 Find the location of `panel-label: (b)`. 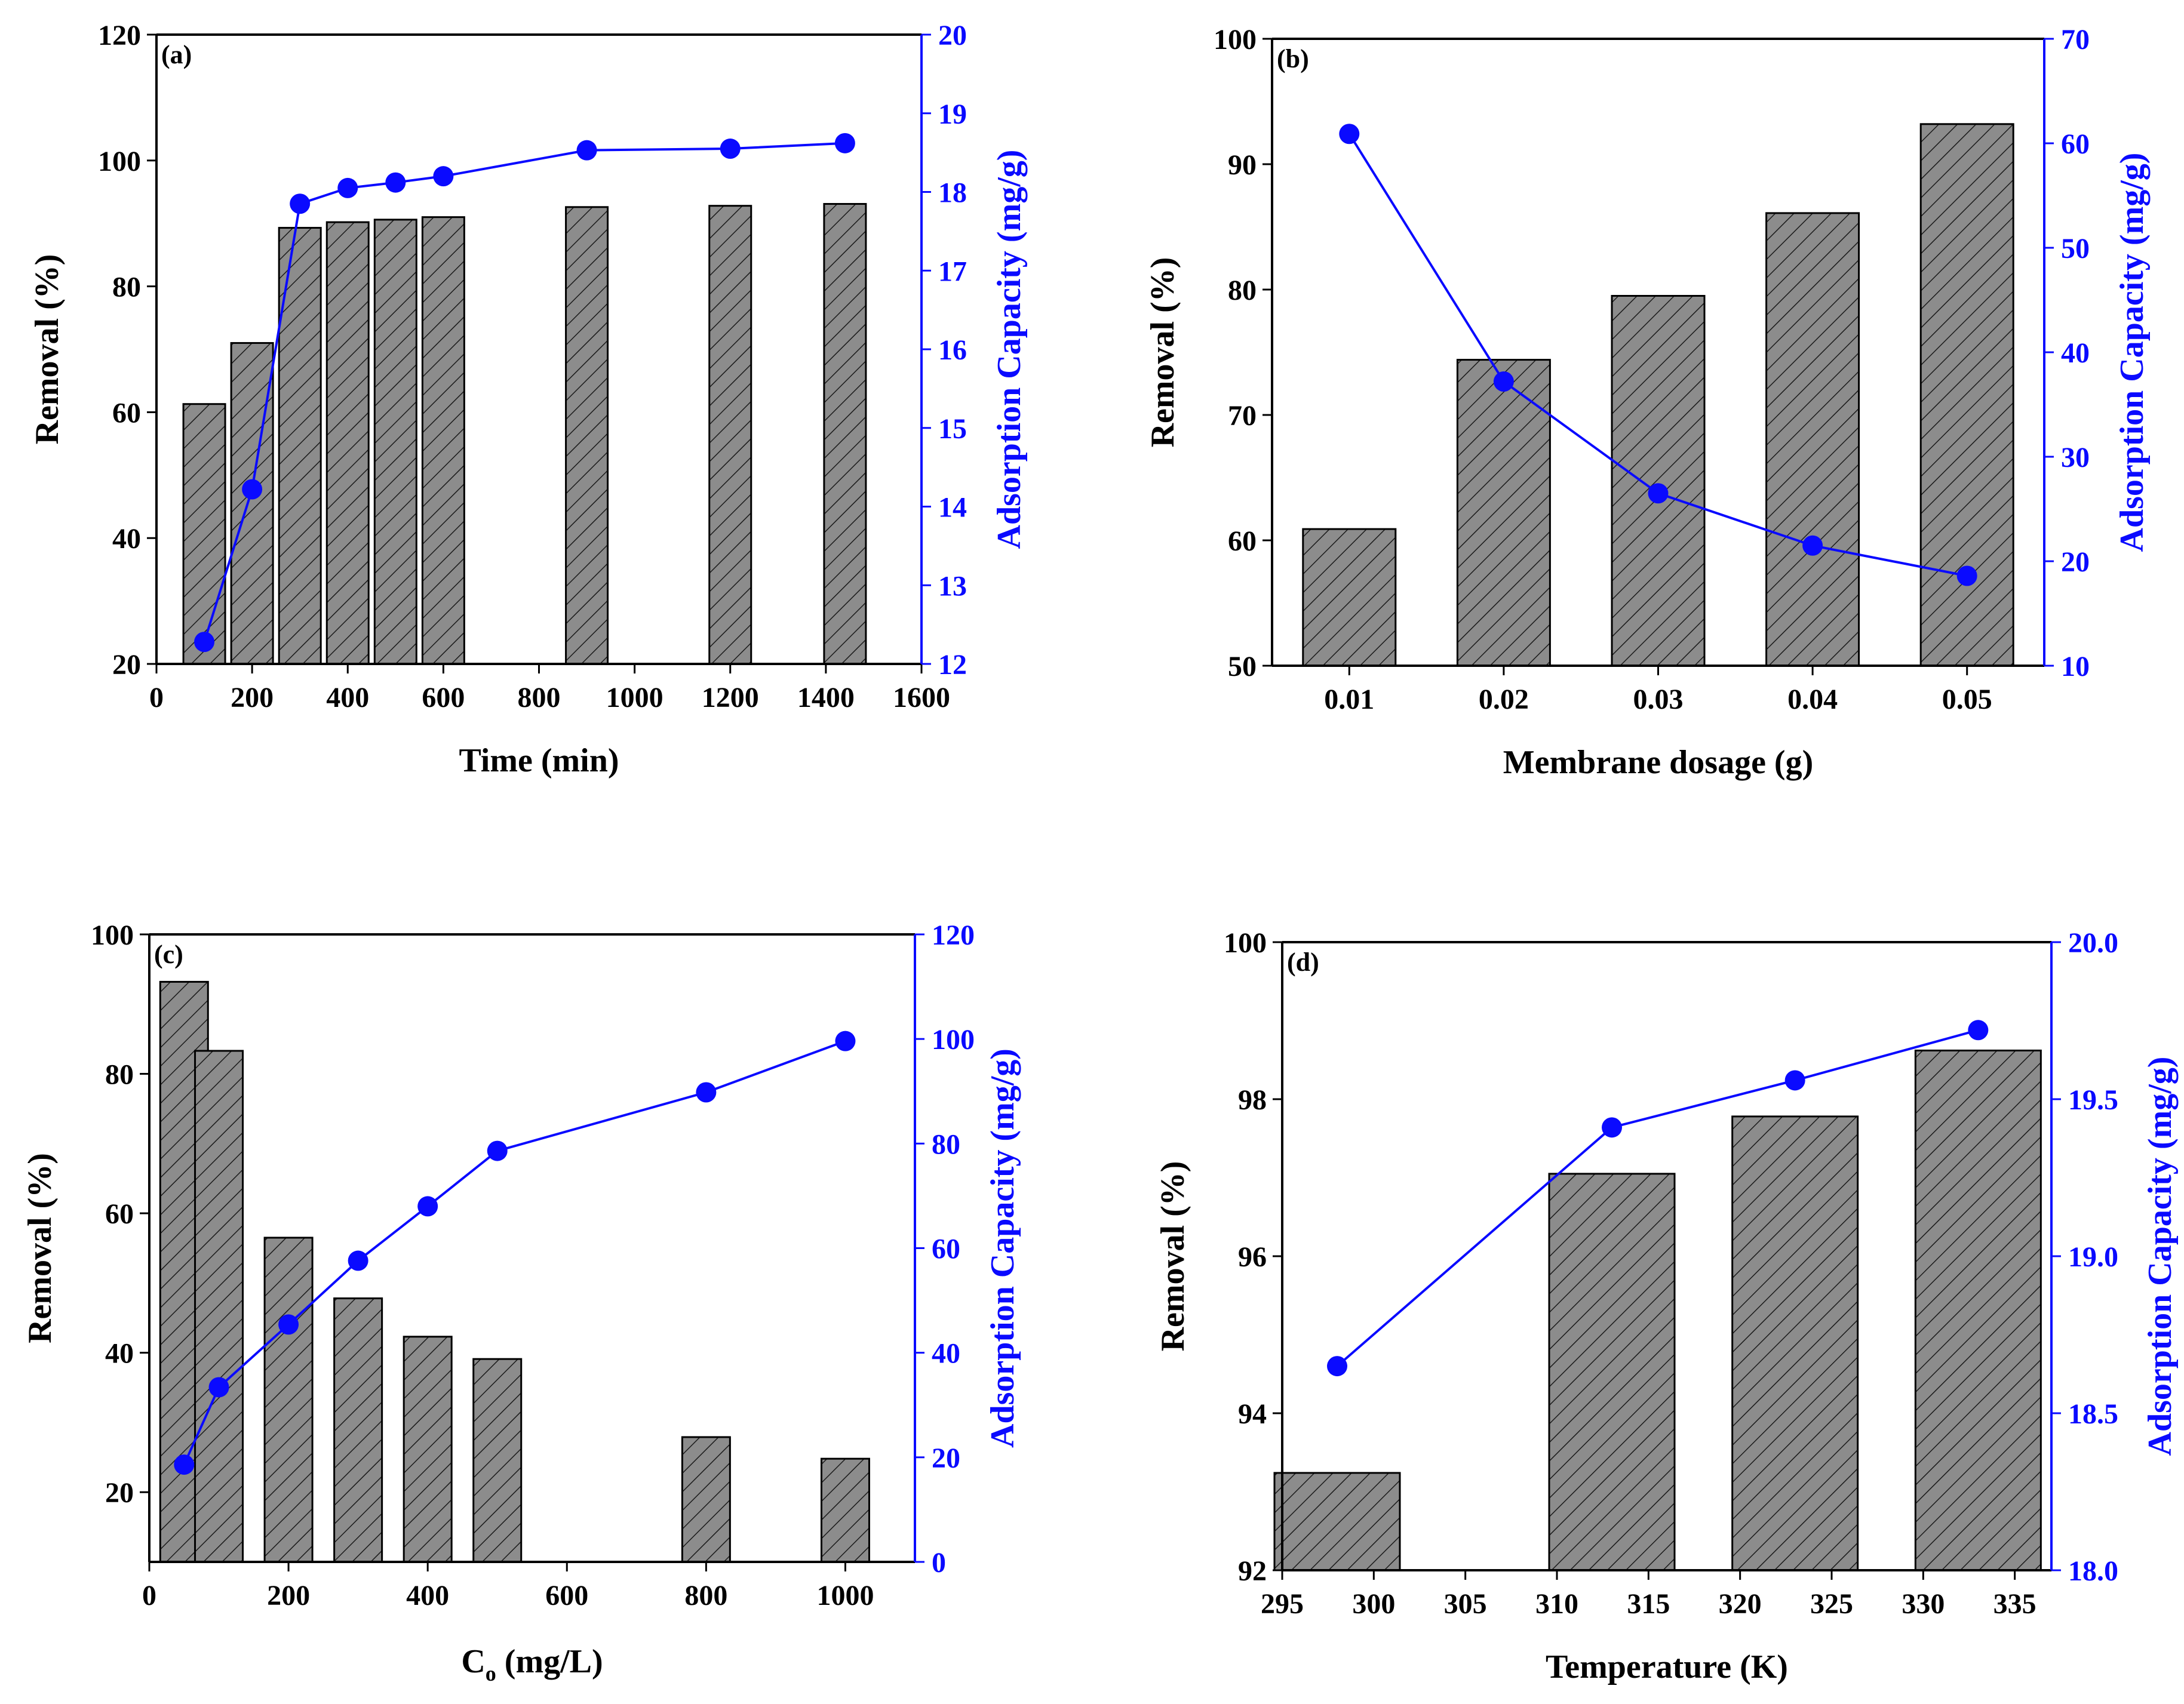

panel-label: (b) is located at coordinates (1293, 58).